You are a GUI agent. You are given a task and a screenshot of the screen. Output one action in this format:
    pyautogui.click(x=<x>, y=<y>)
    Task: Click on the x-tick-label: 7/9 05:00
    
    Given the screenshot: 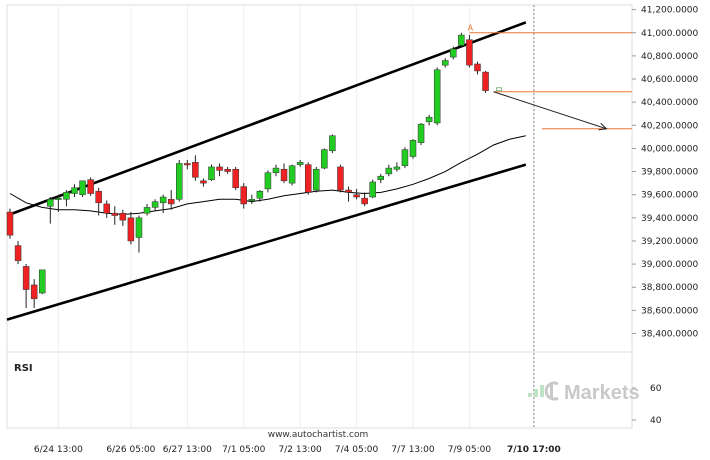 What is the action you would take?
    pyautogui.click(x=470, y=450)
    